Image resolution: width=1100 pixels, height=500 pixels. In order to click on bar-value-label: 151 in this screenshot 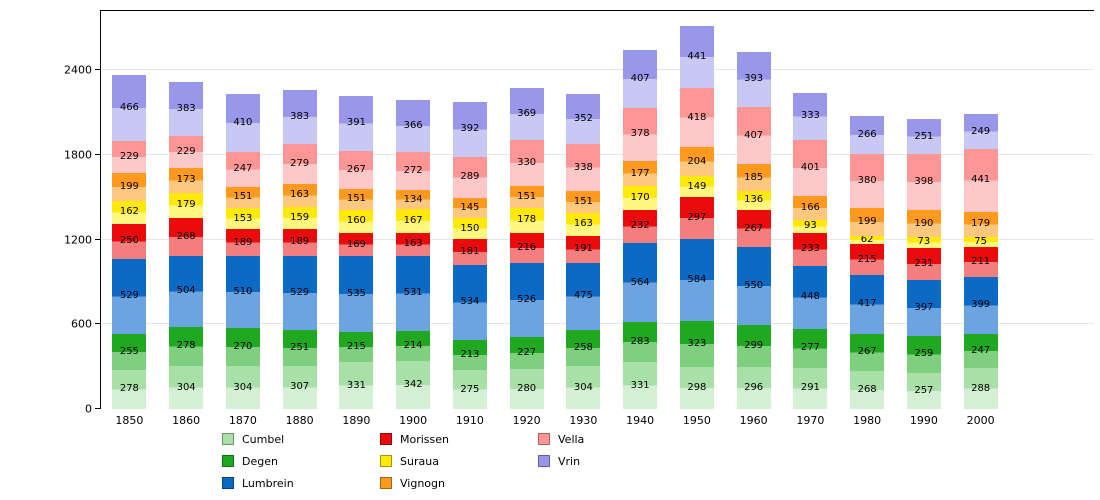, I will do `click(356, 199)`.